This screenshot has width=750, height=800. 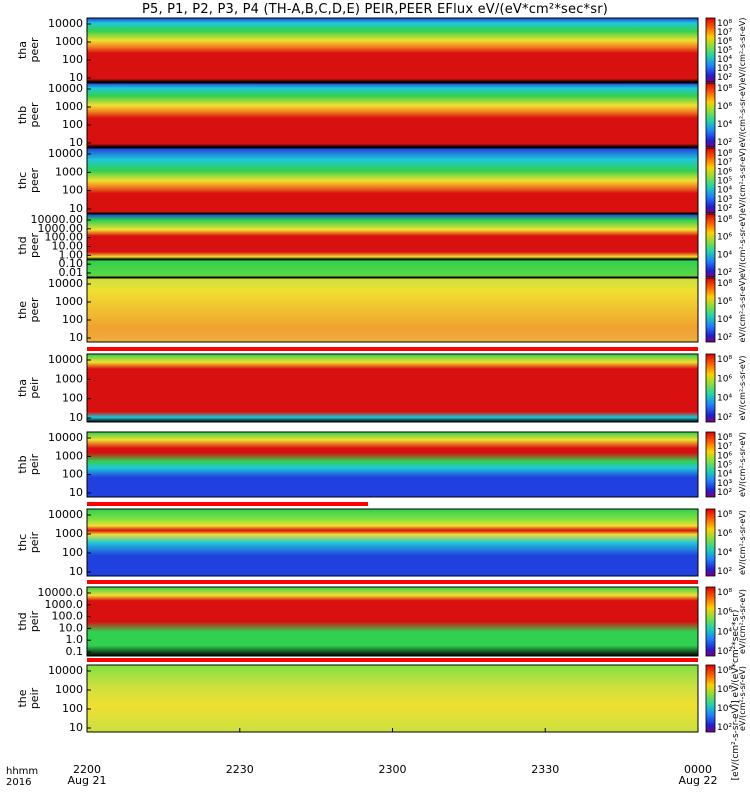 What do you see at coordinates (22, 698) in the screenshot?
I see `y-axis-probe-the-peir: the` at bounding box center [22, 698].